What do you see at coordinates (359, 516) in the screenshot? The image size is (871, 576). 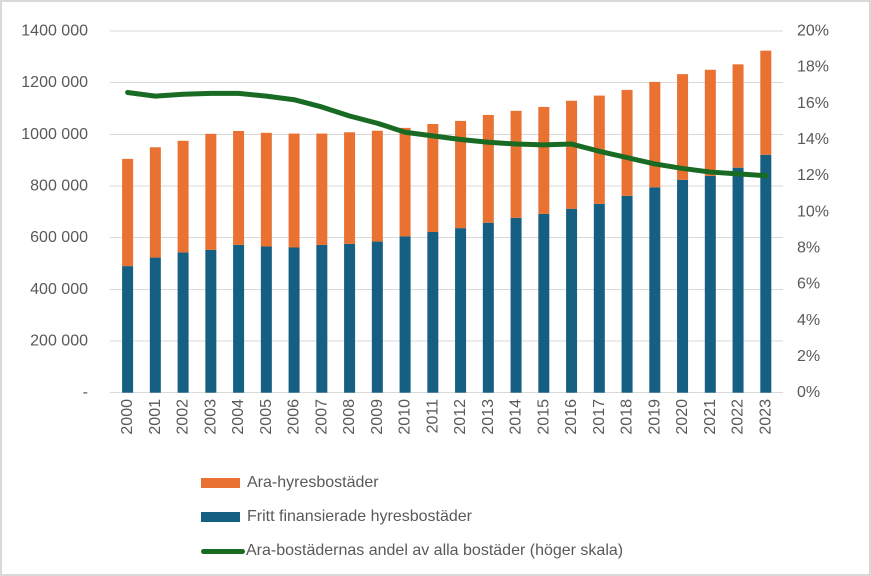 I see `legend-label: Fritt finansierade hyresbostäder` at bounding box center [359, 516].